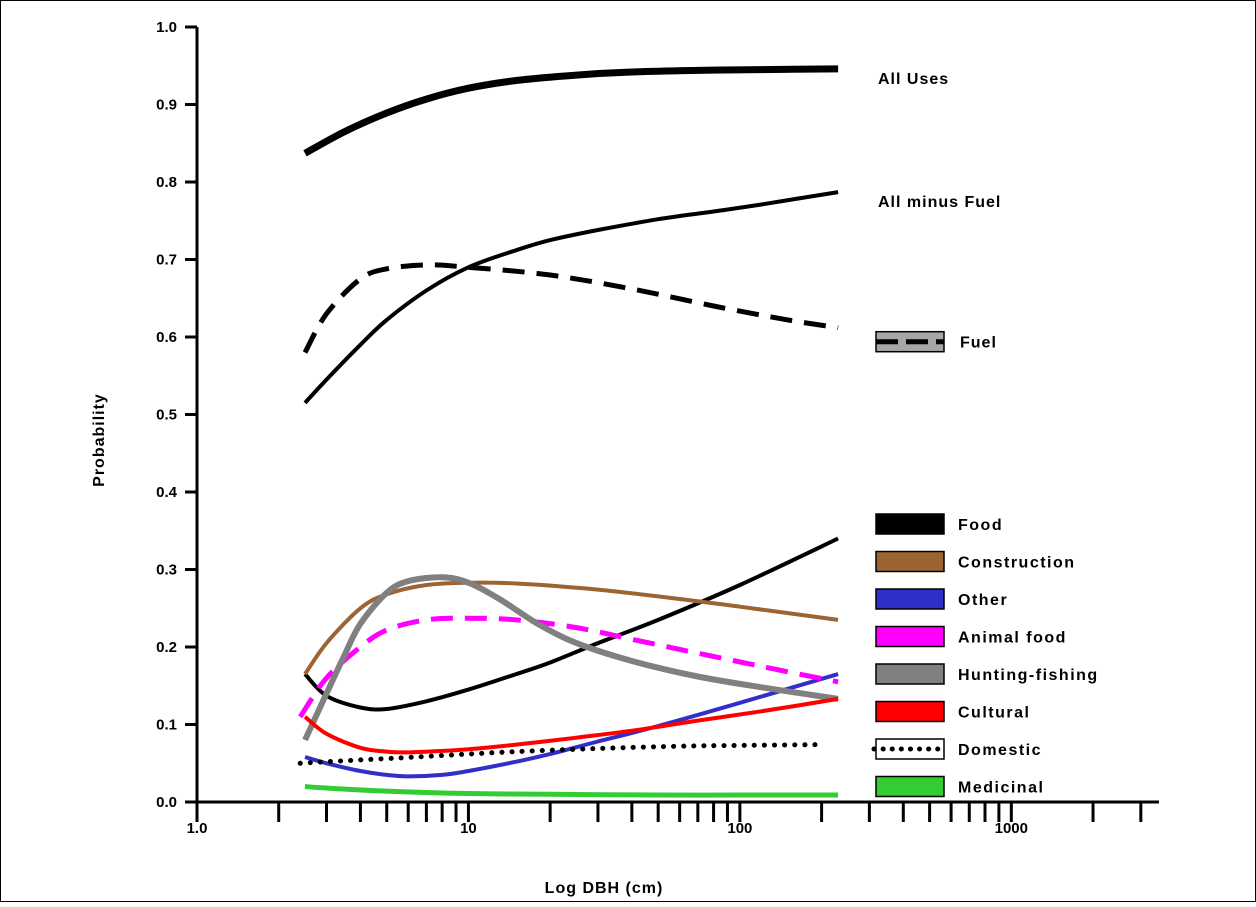 The height and width of the screenshot is (907, 1256). Describe the element at coordinates (571, 628) in the screenshot. I see `series-line-construction` at that location.